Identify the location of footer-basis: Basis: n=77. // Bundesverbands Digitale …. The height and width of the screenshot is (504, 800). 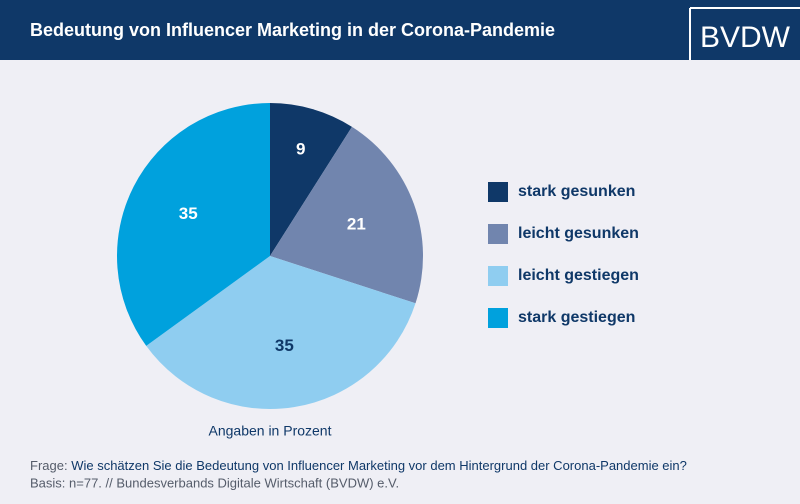
(214, 482).